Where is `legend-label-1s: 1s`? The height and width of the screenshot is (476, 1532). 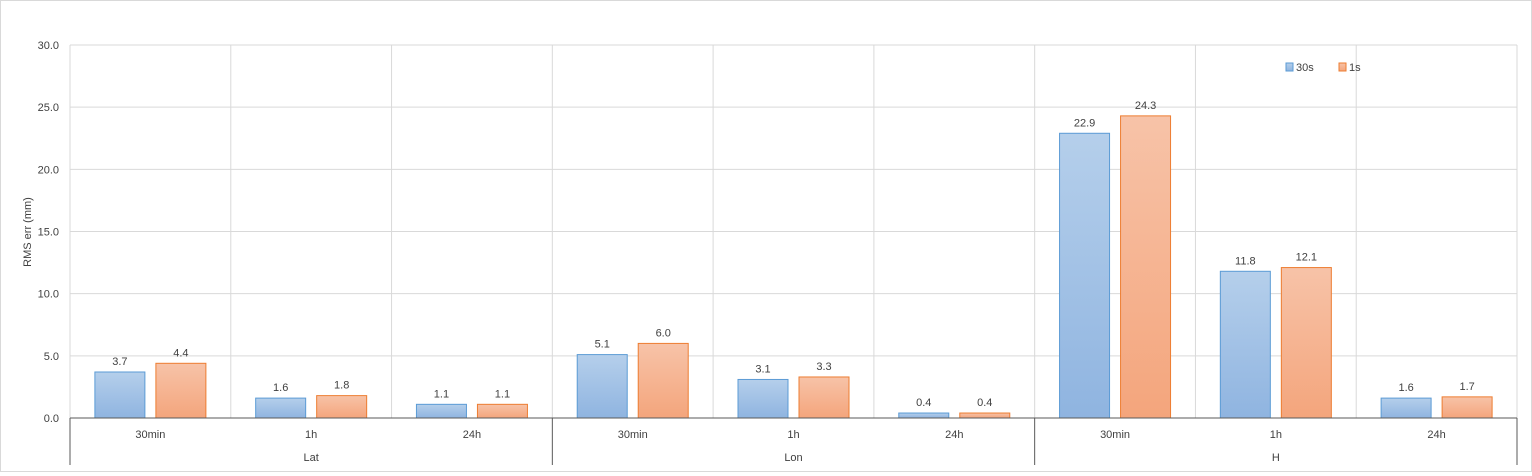
legend-label-1s: 1s is located at coordinates (1355, 68).